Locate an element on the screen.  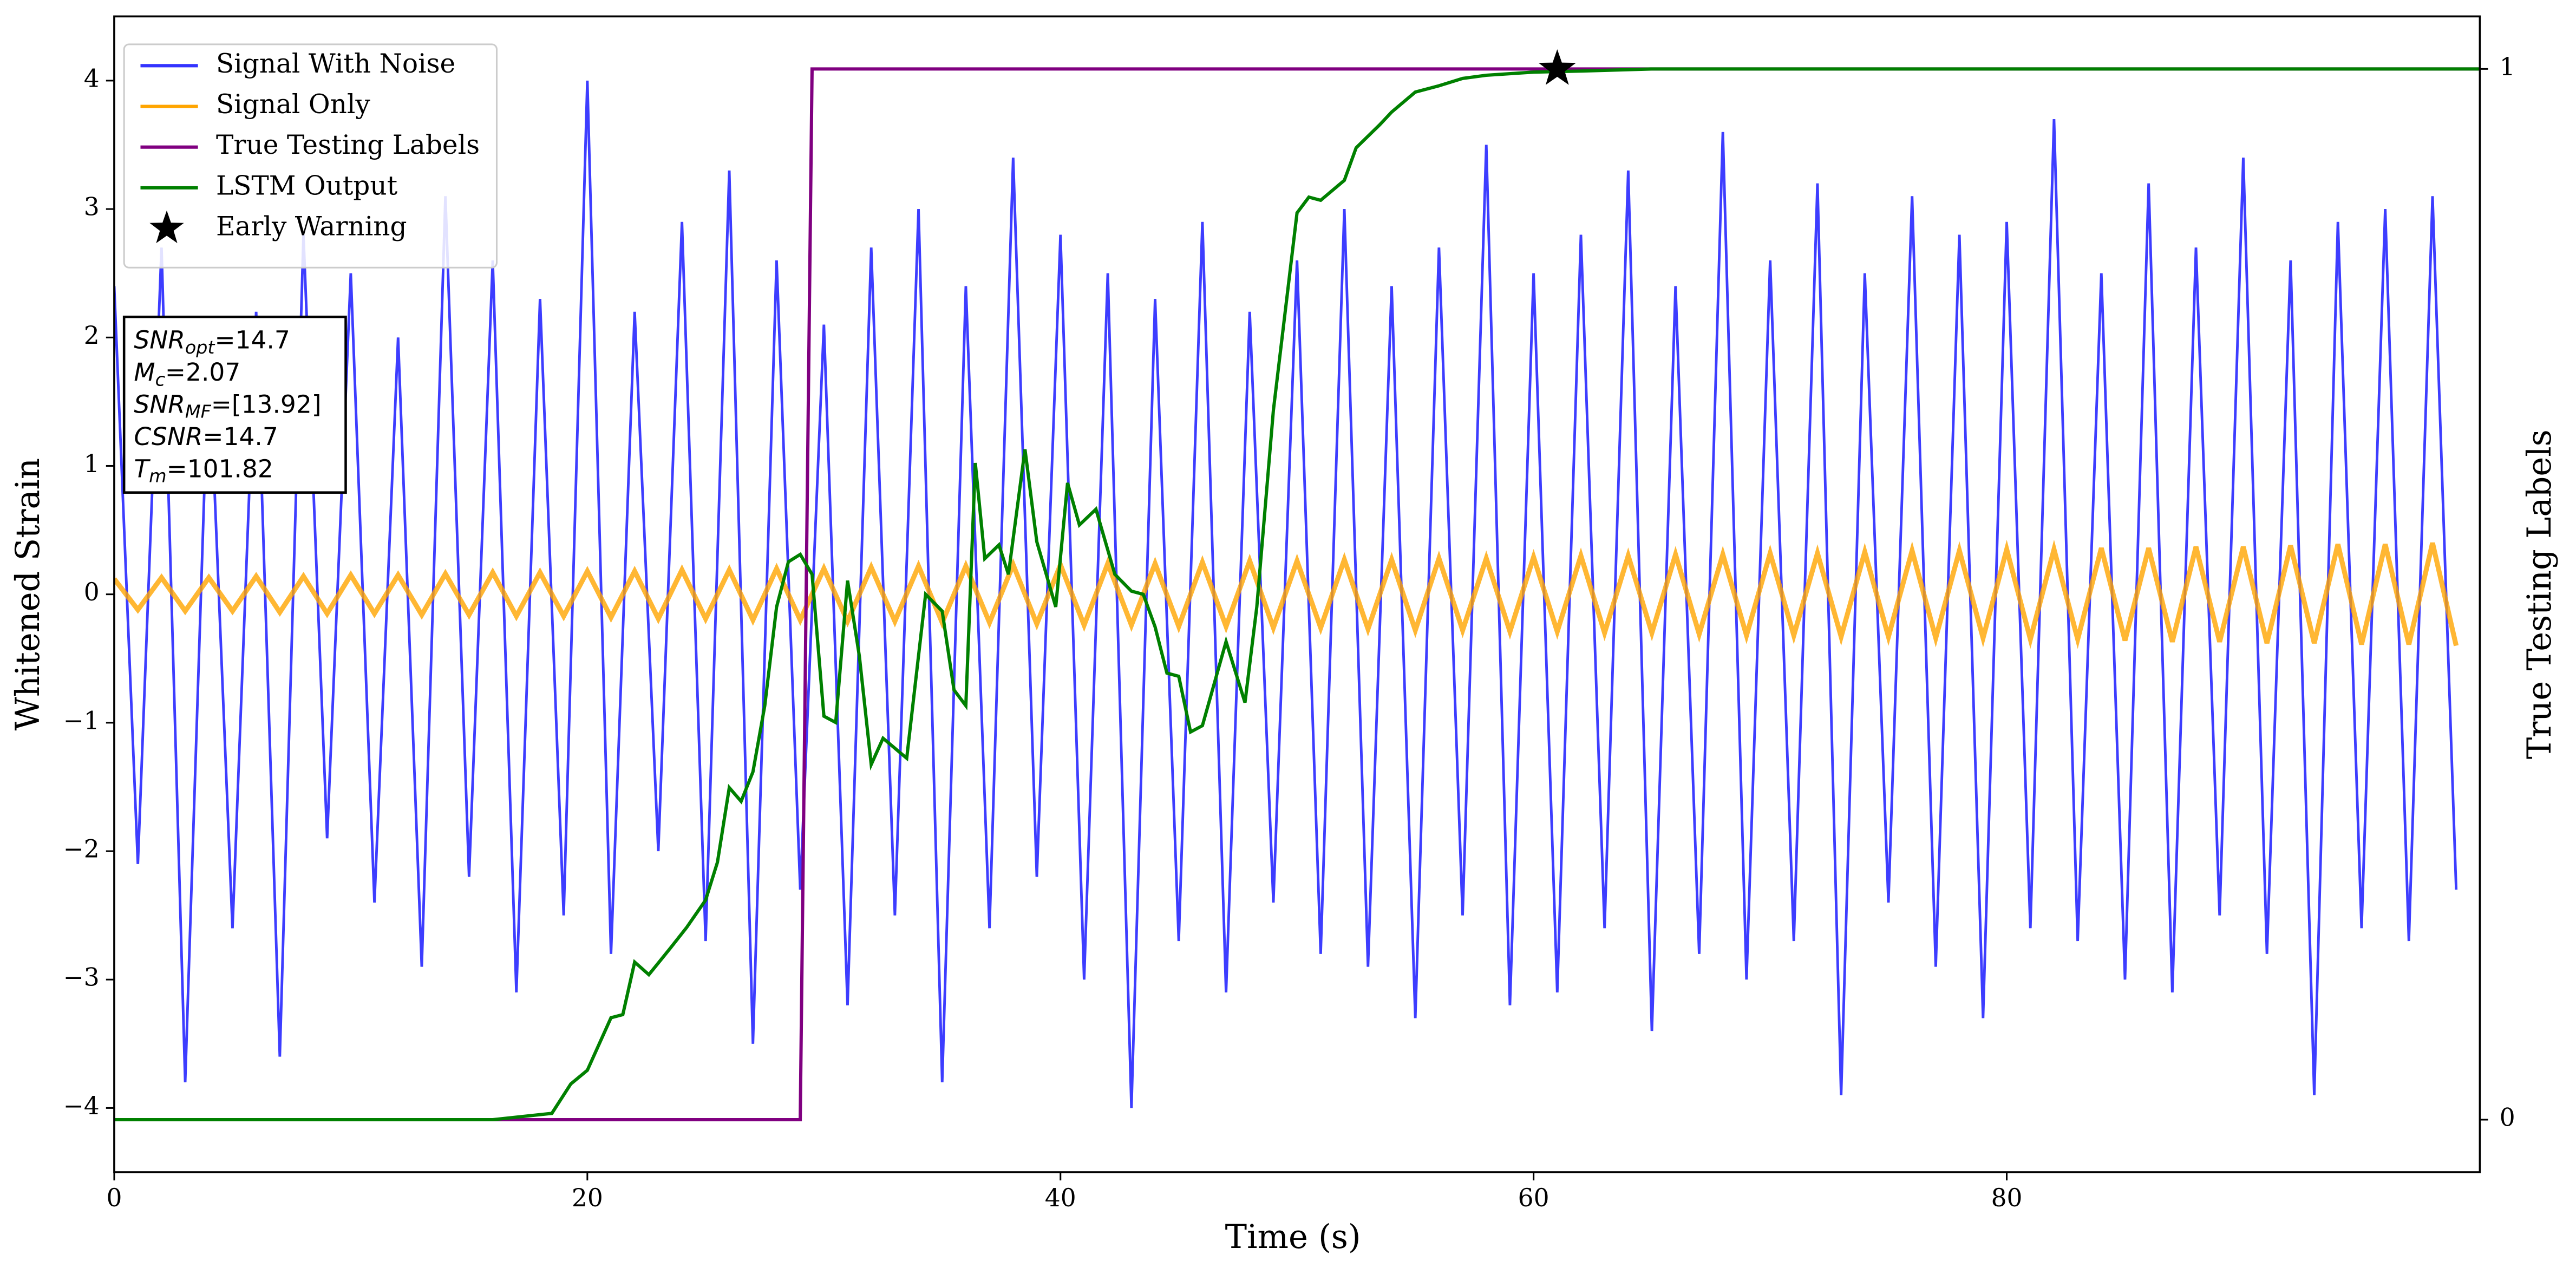
annotation-sub: opt is located at coordinates (200, 346).